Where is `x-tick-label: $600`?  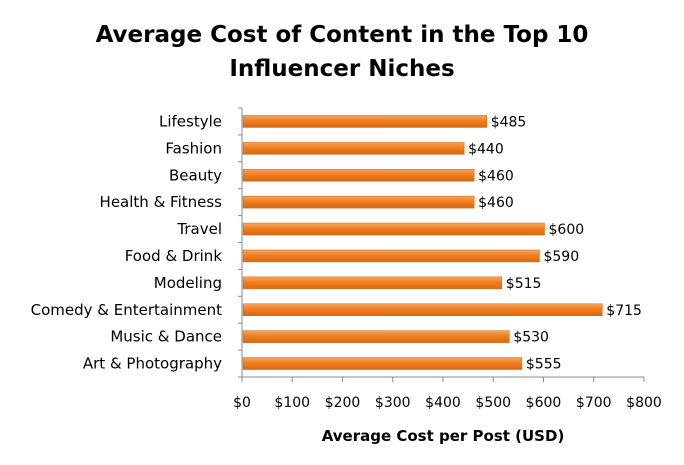
x-tick-label: $600 is located at coordinates (544, 403).